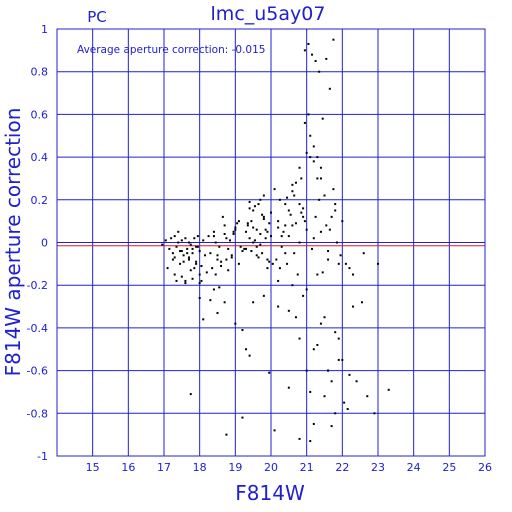 The image size is (512, 512). I want to click on y-tick-label: -0.4, so click(37, 328).